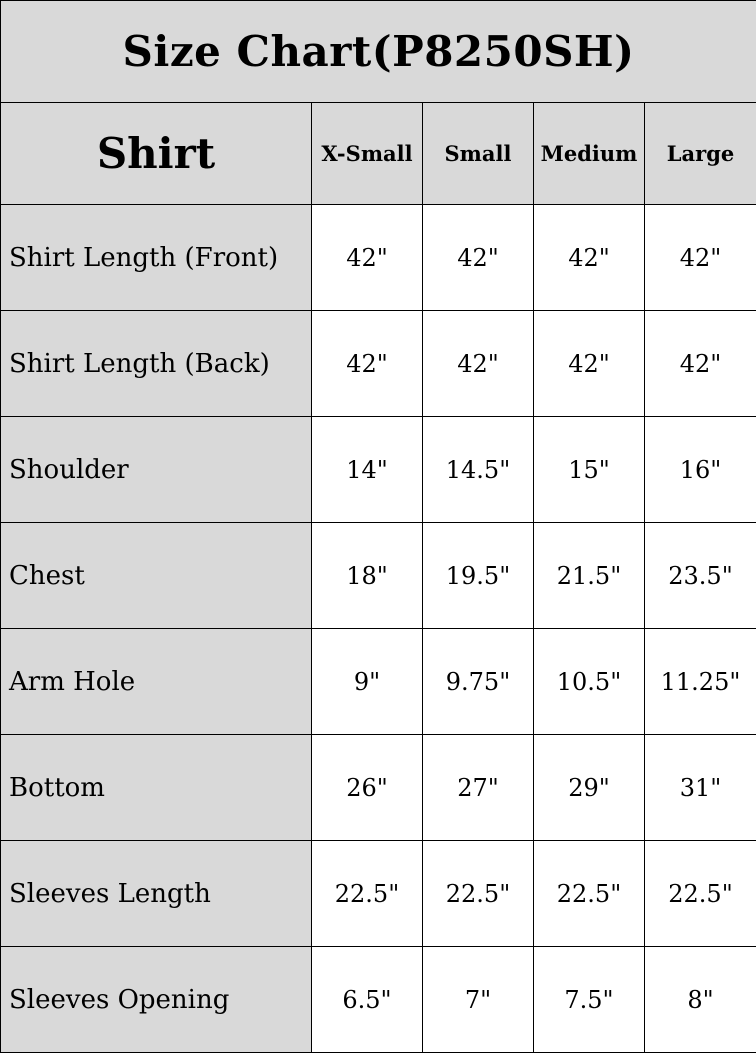 This screenshot has height=1053, width=756. What do you see at coordinates (478, 788) in the screenshot?
I see `measurement-value: 27"` at bounding box center [478, 788].